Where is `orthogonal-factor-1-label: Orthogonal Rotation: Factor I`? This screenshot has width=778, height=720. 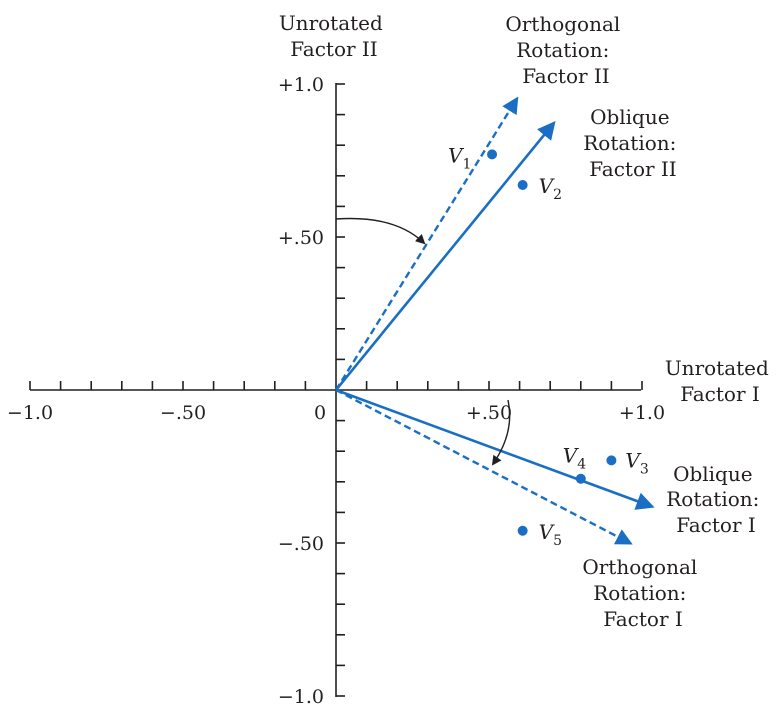 orthogonal-factor-1-label: Orthogonal Rotation: Factor I is located at coordinates (642, 593).